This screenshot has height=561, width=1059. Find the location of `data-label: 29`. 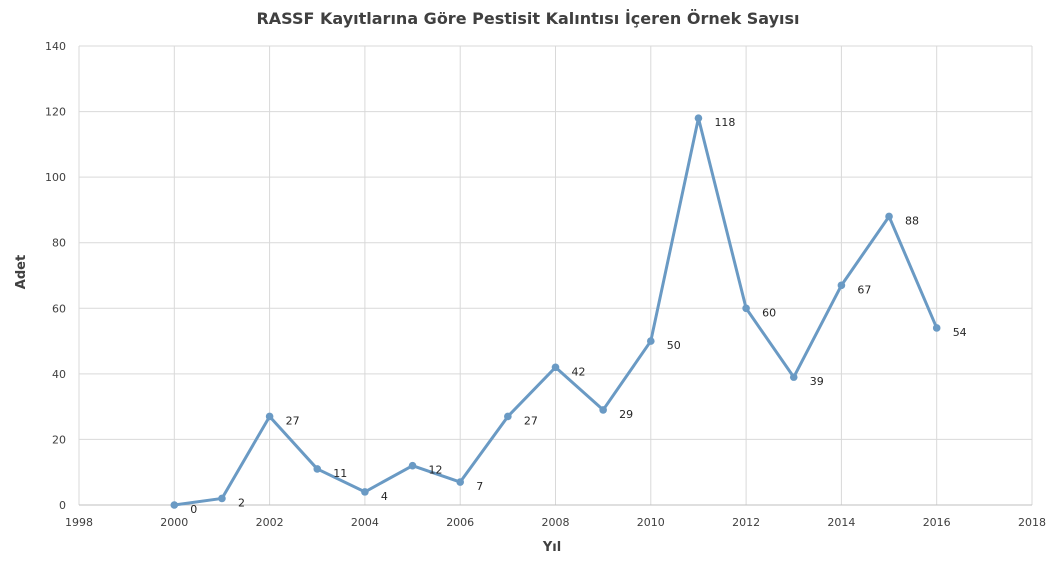

data-label: 29 is located at coordinates (626, 414).